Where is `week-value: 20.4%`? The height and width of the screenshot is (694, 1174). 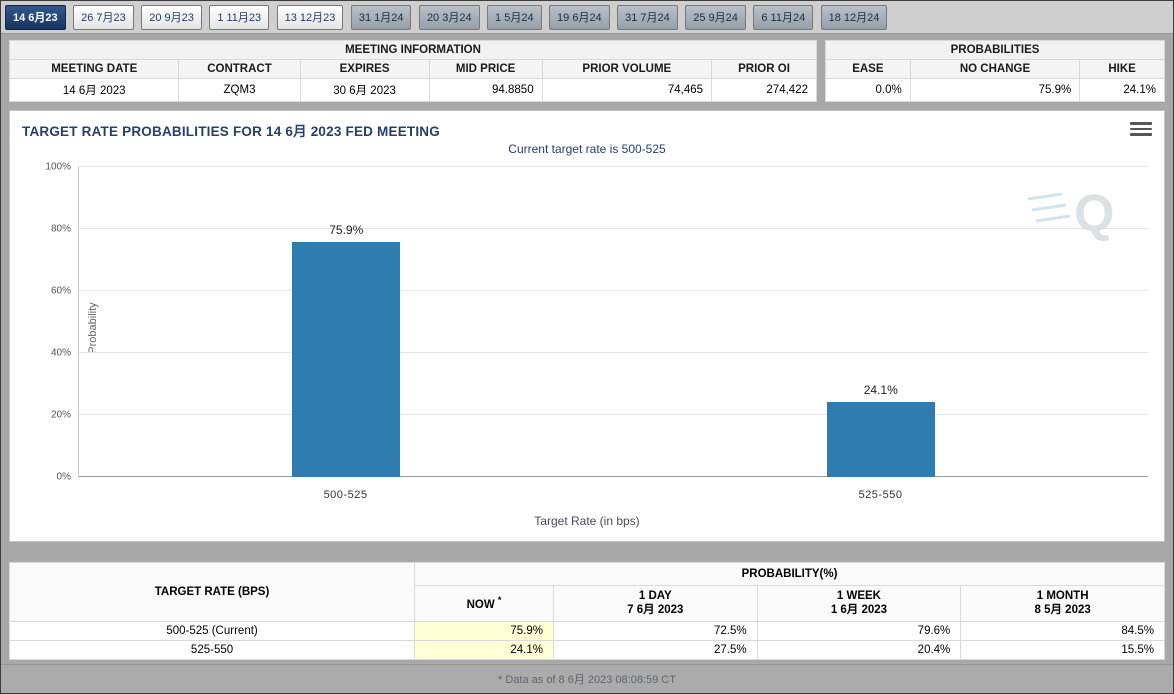 week-value: 20.4% is located at coordinates (859, 649).